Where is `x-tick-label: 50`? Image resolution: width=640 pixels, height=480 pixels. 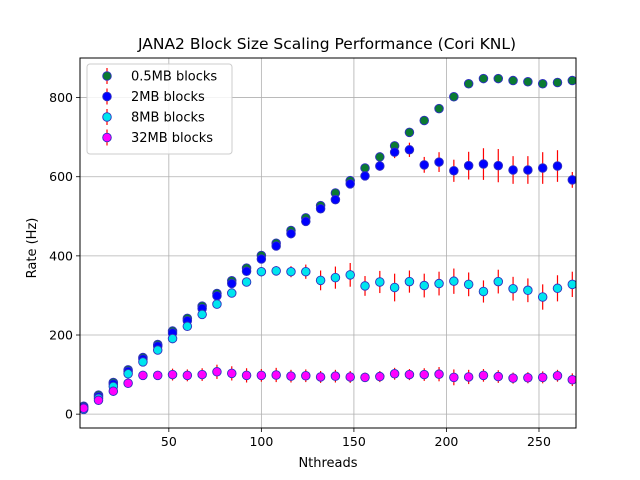 x-tick-label: 50 is located at coordinates (169, 441).